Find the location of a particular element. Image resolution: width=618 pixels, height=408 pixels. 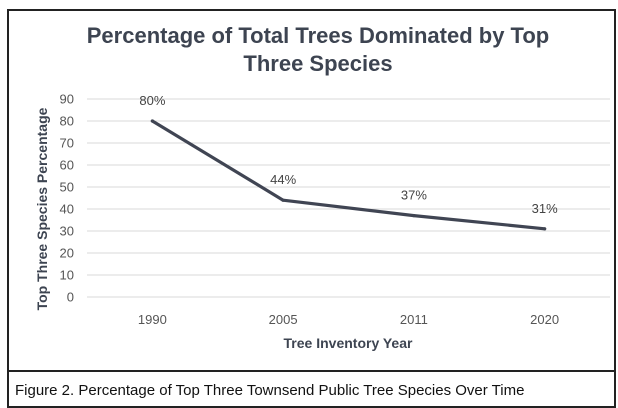

y-tick-label: 60 is located at coordinates (67, 165).